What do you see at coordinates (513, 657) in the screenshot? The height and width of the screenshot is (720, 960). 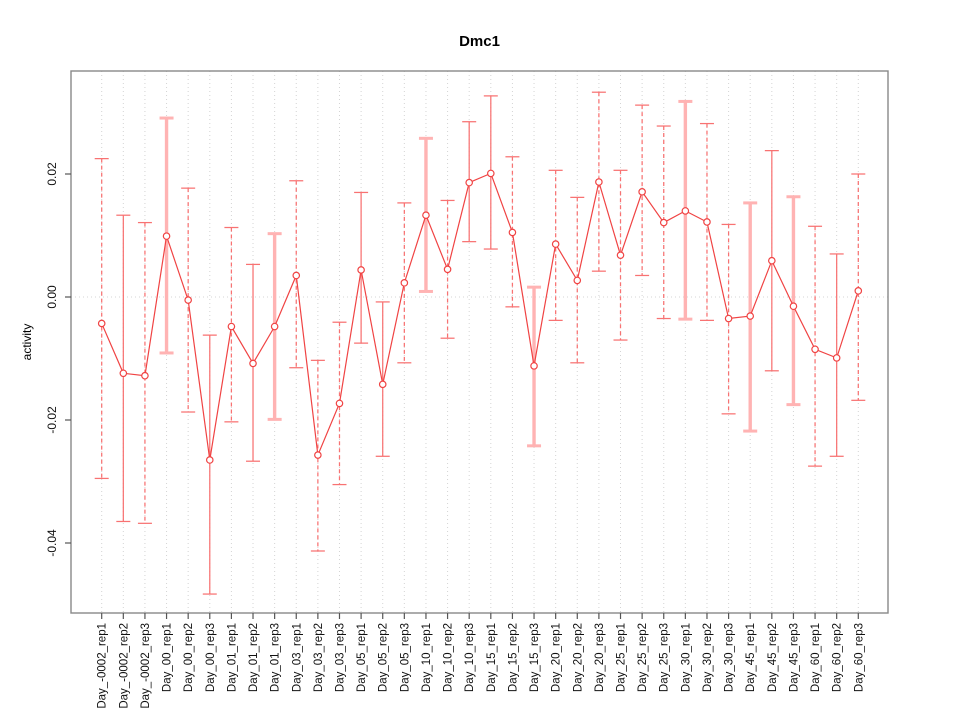 I see `x-tick-label: Day_15_rep2` at bounding box center [513, 657].